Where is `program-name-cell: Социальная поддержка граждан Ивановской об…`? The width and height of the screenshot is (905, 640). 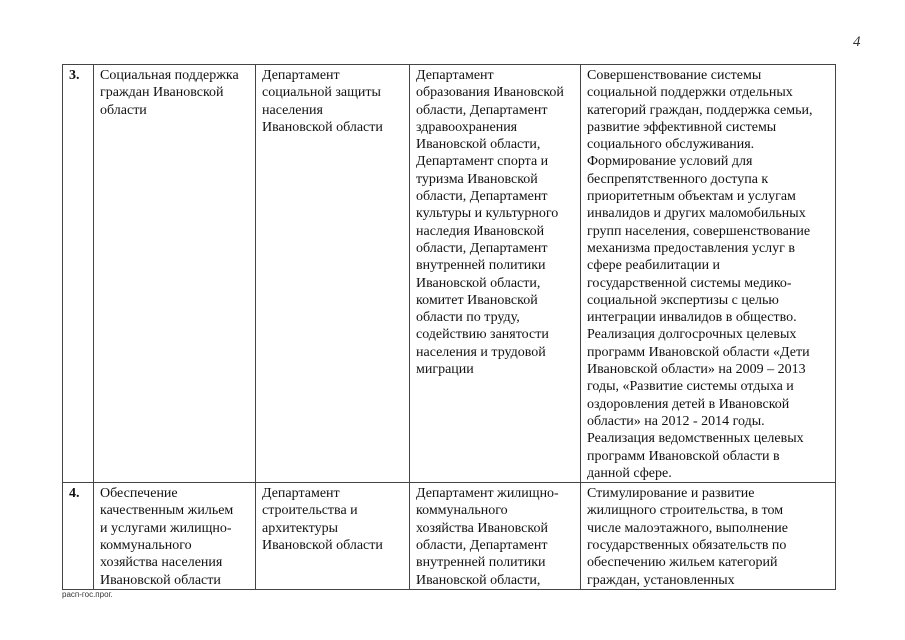 program-name-cell: Социальная поддержка граждан Ивановской об… is located at coordinates (174, 273).